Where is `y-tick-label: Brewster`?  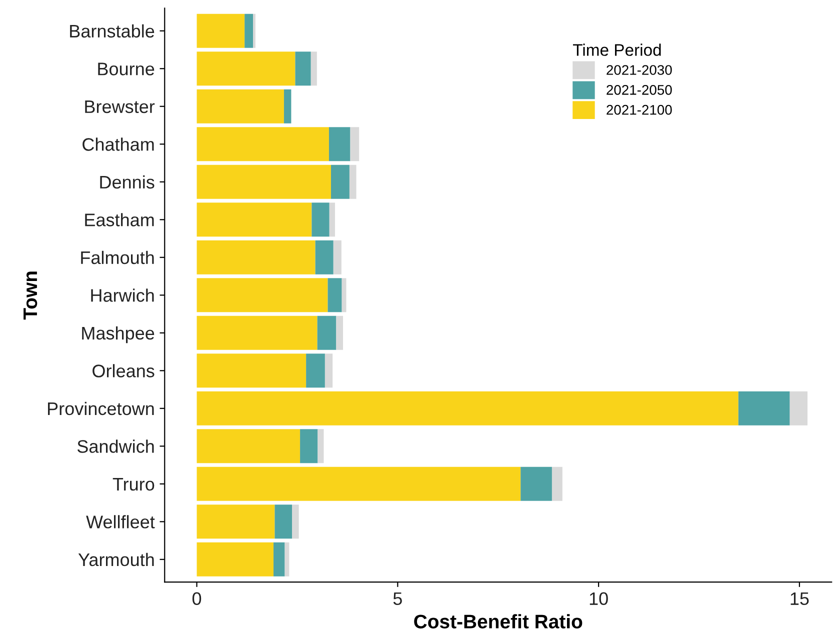
y-tick-label: Brewster is located at coordinates (120, 107).